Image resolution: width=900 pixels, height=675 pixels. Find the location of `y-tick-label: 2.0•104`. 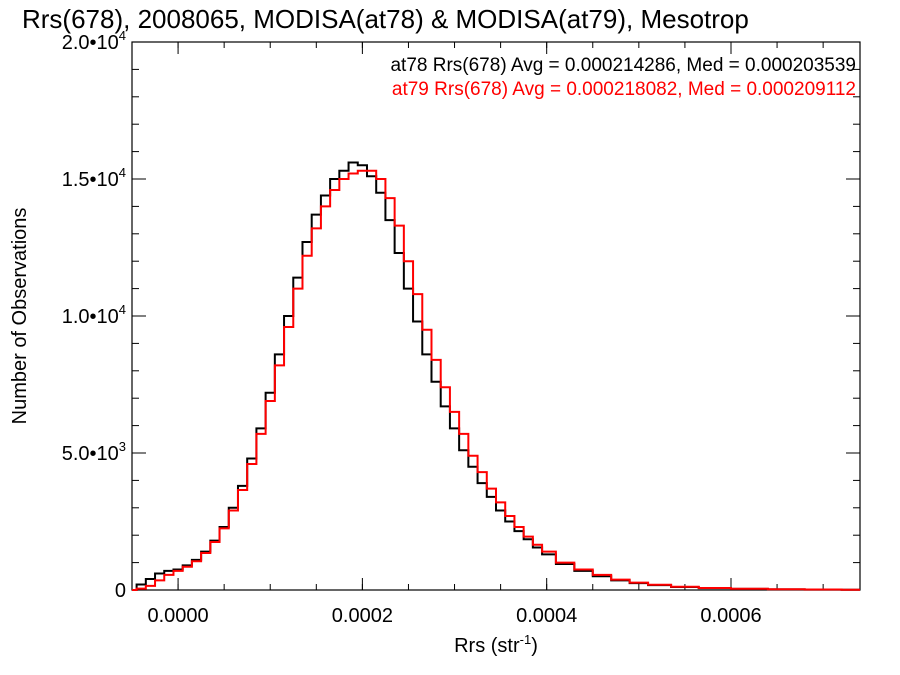

y-tick-label: 2.0•104 is located at coordinates (94, 41).